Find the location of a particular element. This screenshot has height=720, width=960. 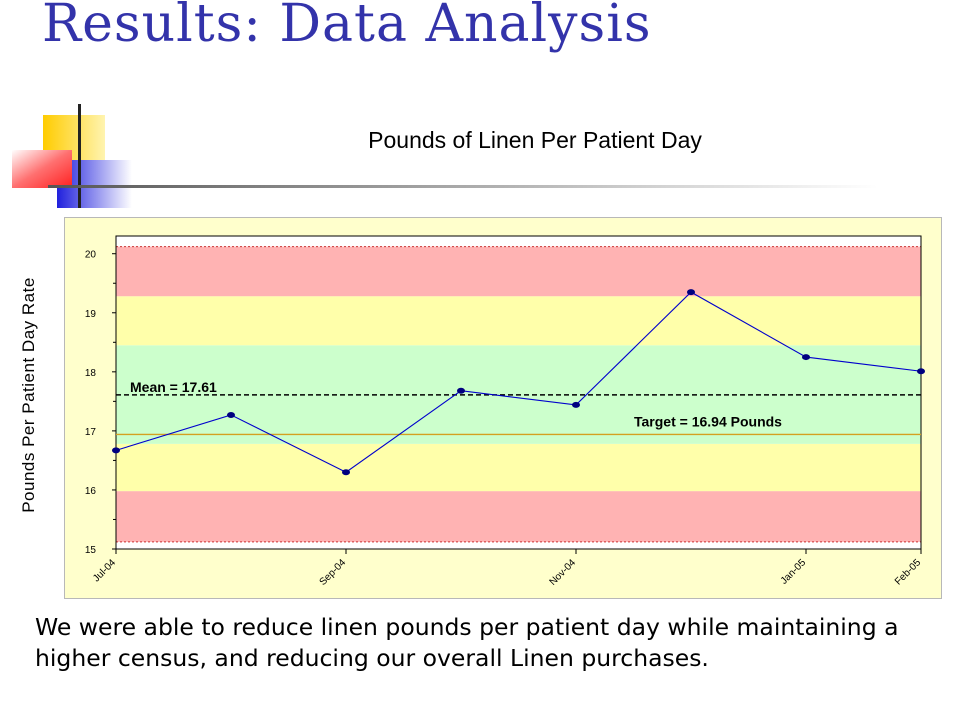

y-tick-label: 20 is located at coordinates (91, 255).